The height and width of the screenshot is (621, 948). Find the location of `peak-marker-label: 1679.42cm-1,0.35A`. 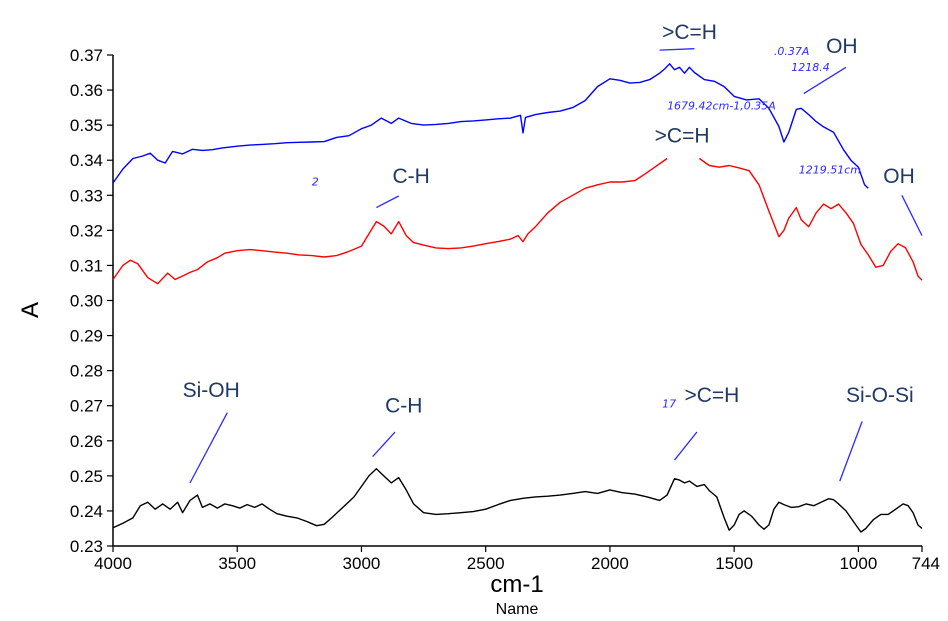

peak-marker-label: 1679.42cm-1,0.35A is located at coordinates (721, 105).